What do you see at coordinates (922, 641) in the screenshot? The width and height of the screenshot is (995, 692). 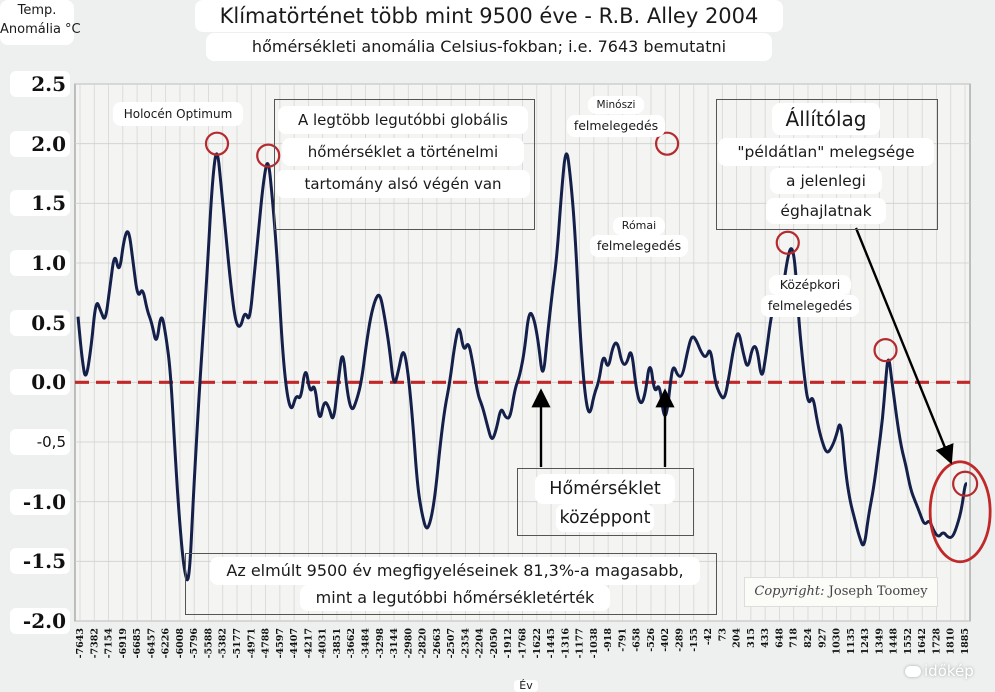 I see `x-tick-label: 1642` at bounding box center [922, 641].